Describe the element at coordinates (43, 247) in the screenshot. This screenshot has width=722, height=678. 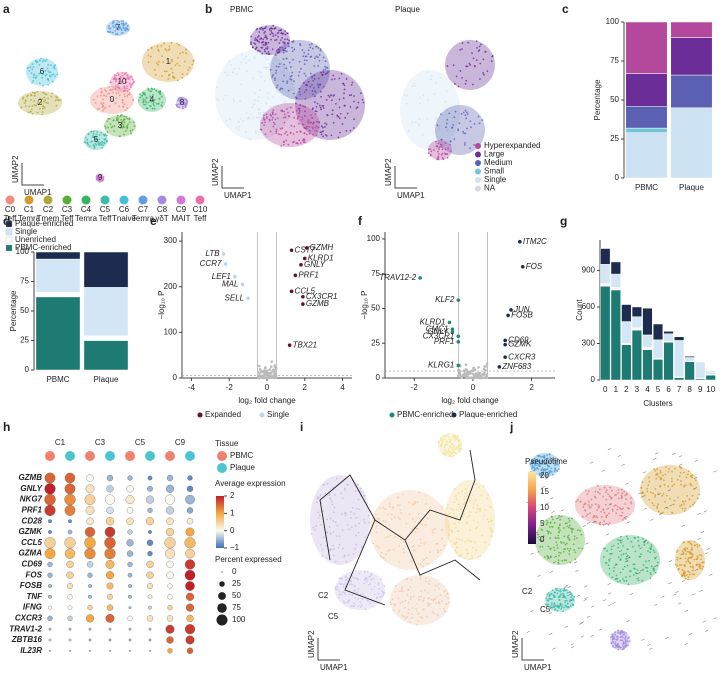
I see `legend-name: PBMC-enriched` at that location.